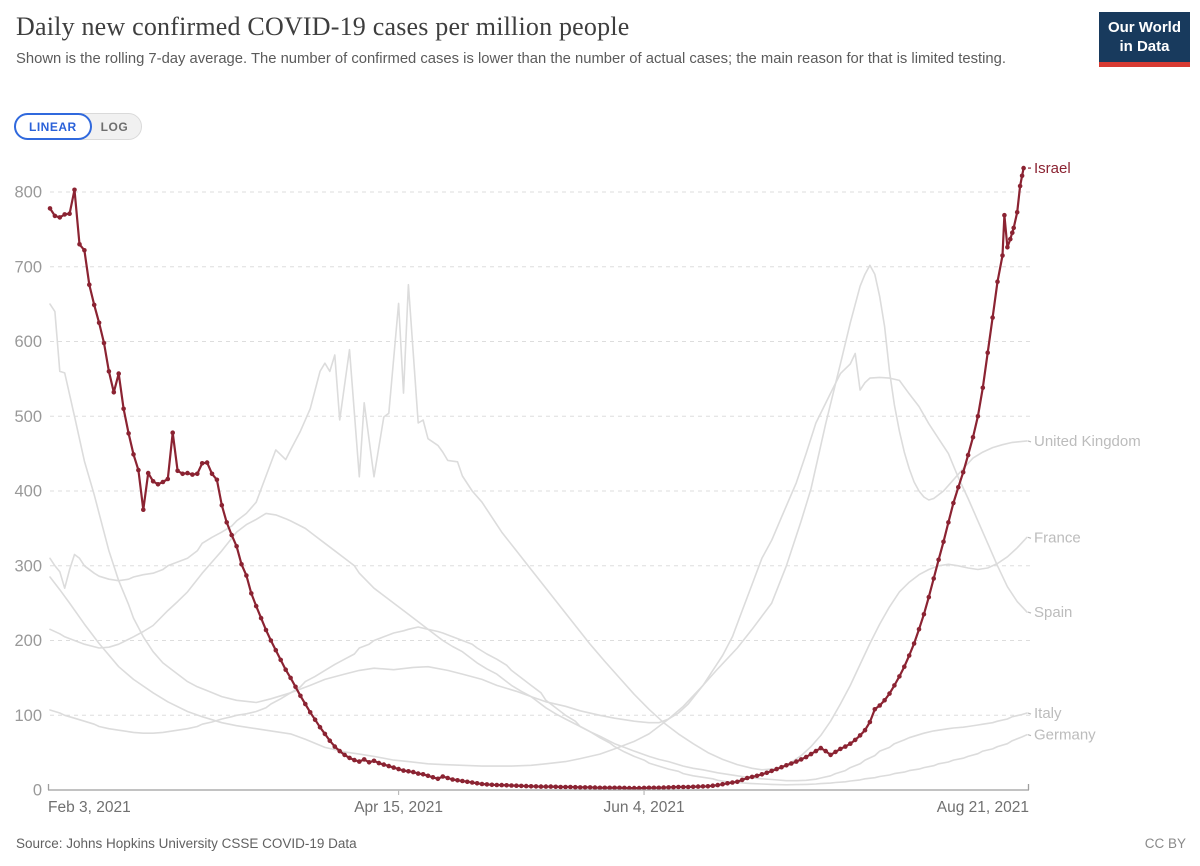 The width and height of the screenshot is (1200, 866). Describe the element at coordinates (53, 126) in the screenshot. I see `linear-scale-button: LINEAR` at that location.